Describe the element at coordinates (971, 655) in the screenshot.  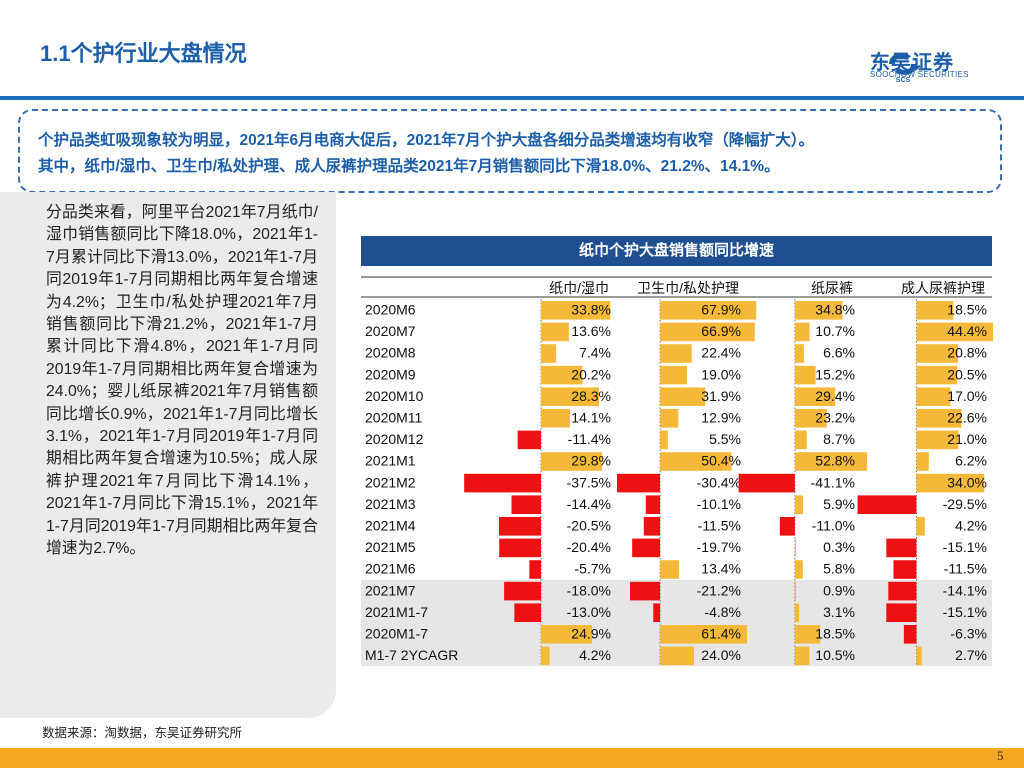
I see `data-label: 2.7%` at that location.